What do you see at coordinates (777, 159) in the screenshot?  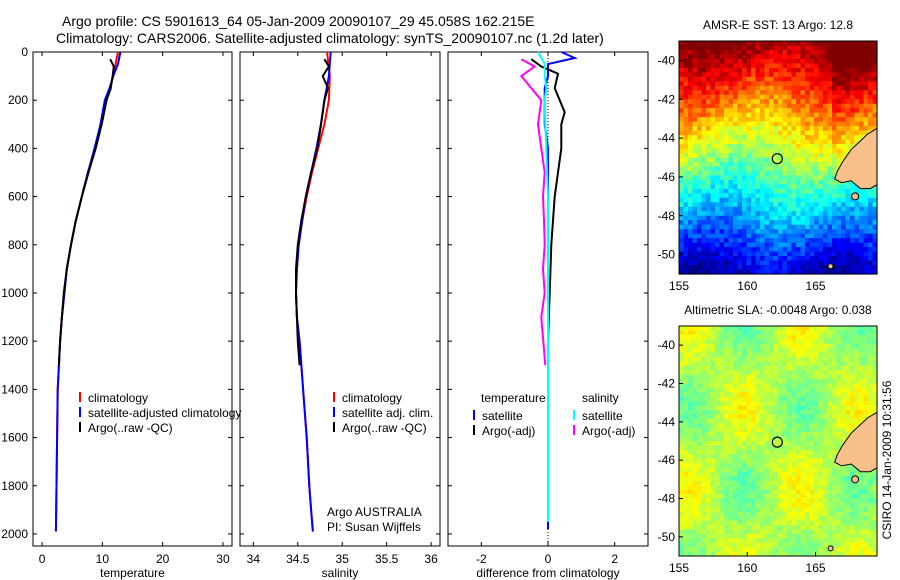 I see `sst_map-argo-marker` at bounding box center [777, 159].